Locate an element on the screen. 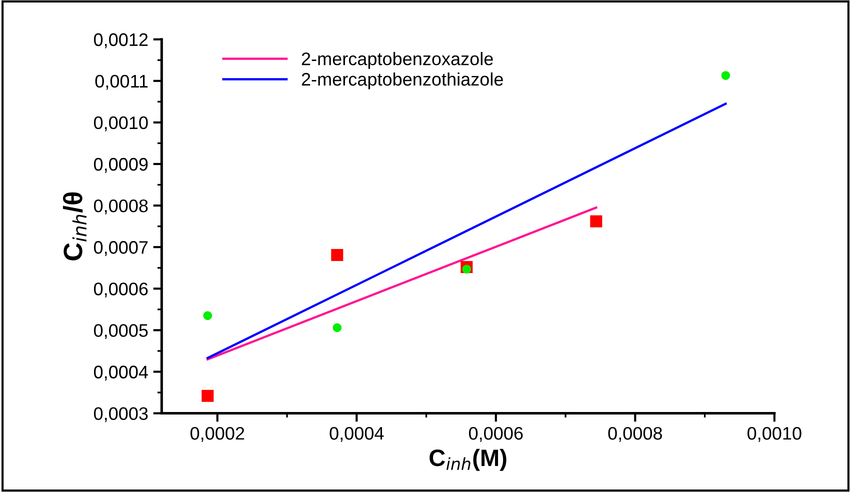 The width and height of the screenshot is (851, 492). y-axis-title: C$_{inh}$/θ is located at coordinates (74, 226).